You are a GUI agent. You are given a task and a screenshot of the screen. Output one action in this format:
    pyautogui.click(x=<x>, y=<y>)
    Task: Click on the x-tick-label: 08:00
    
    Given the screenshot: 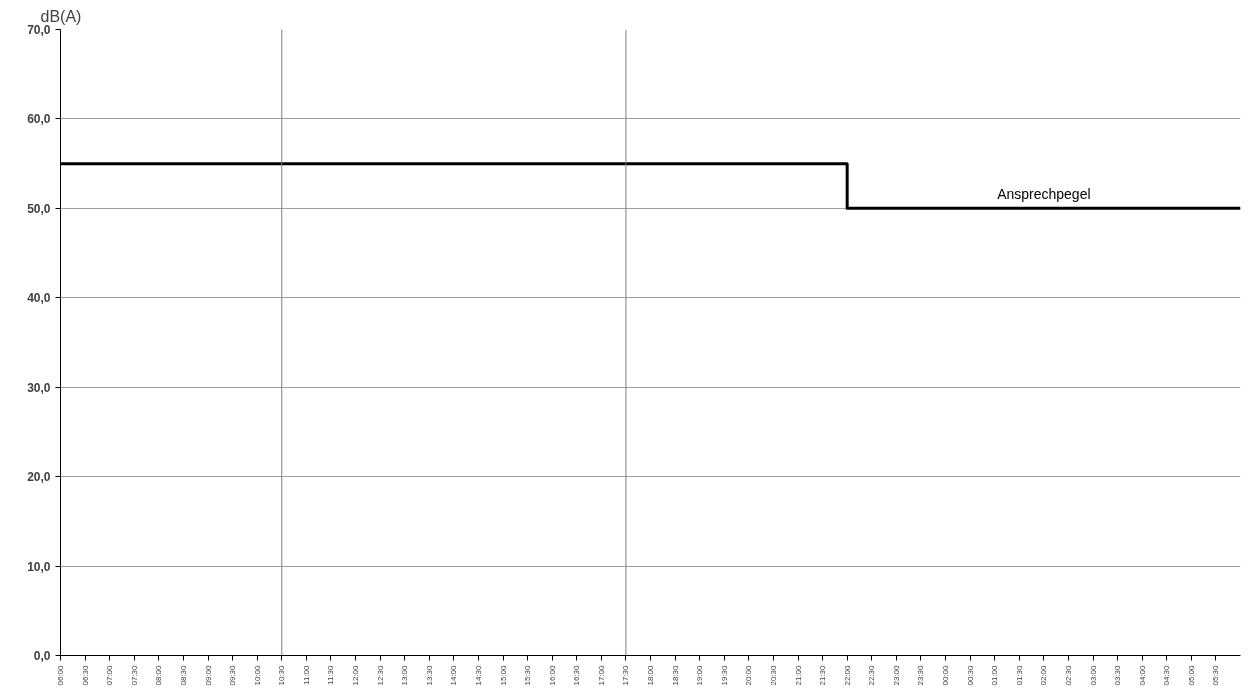 What is the action you would take?
    pyautogui.click(x=159, y=675)
    